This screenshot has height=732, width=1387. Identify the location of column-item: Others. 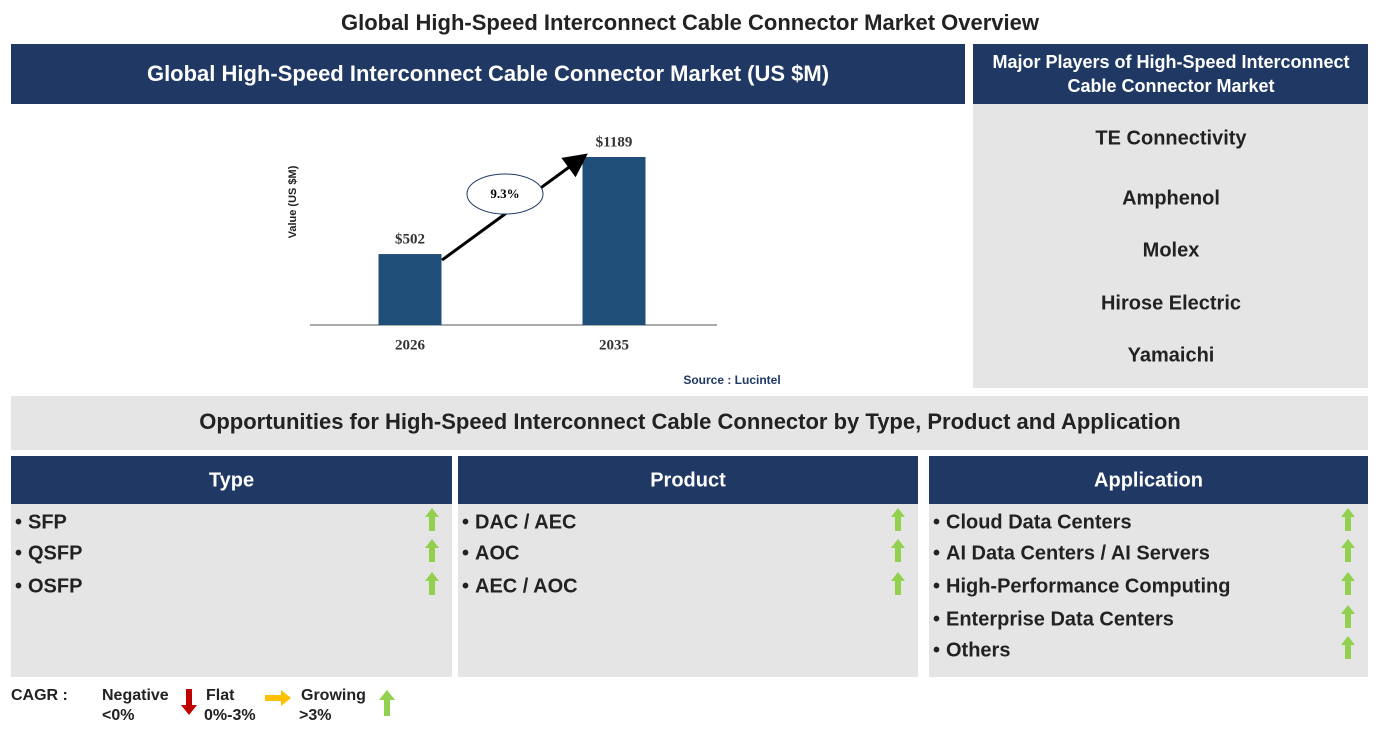
(978, 650).